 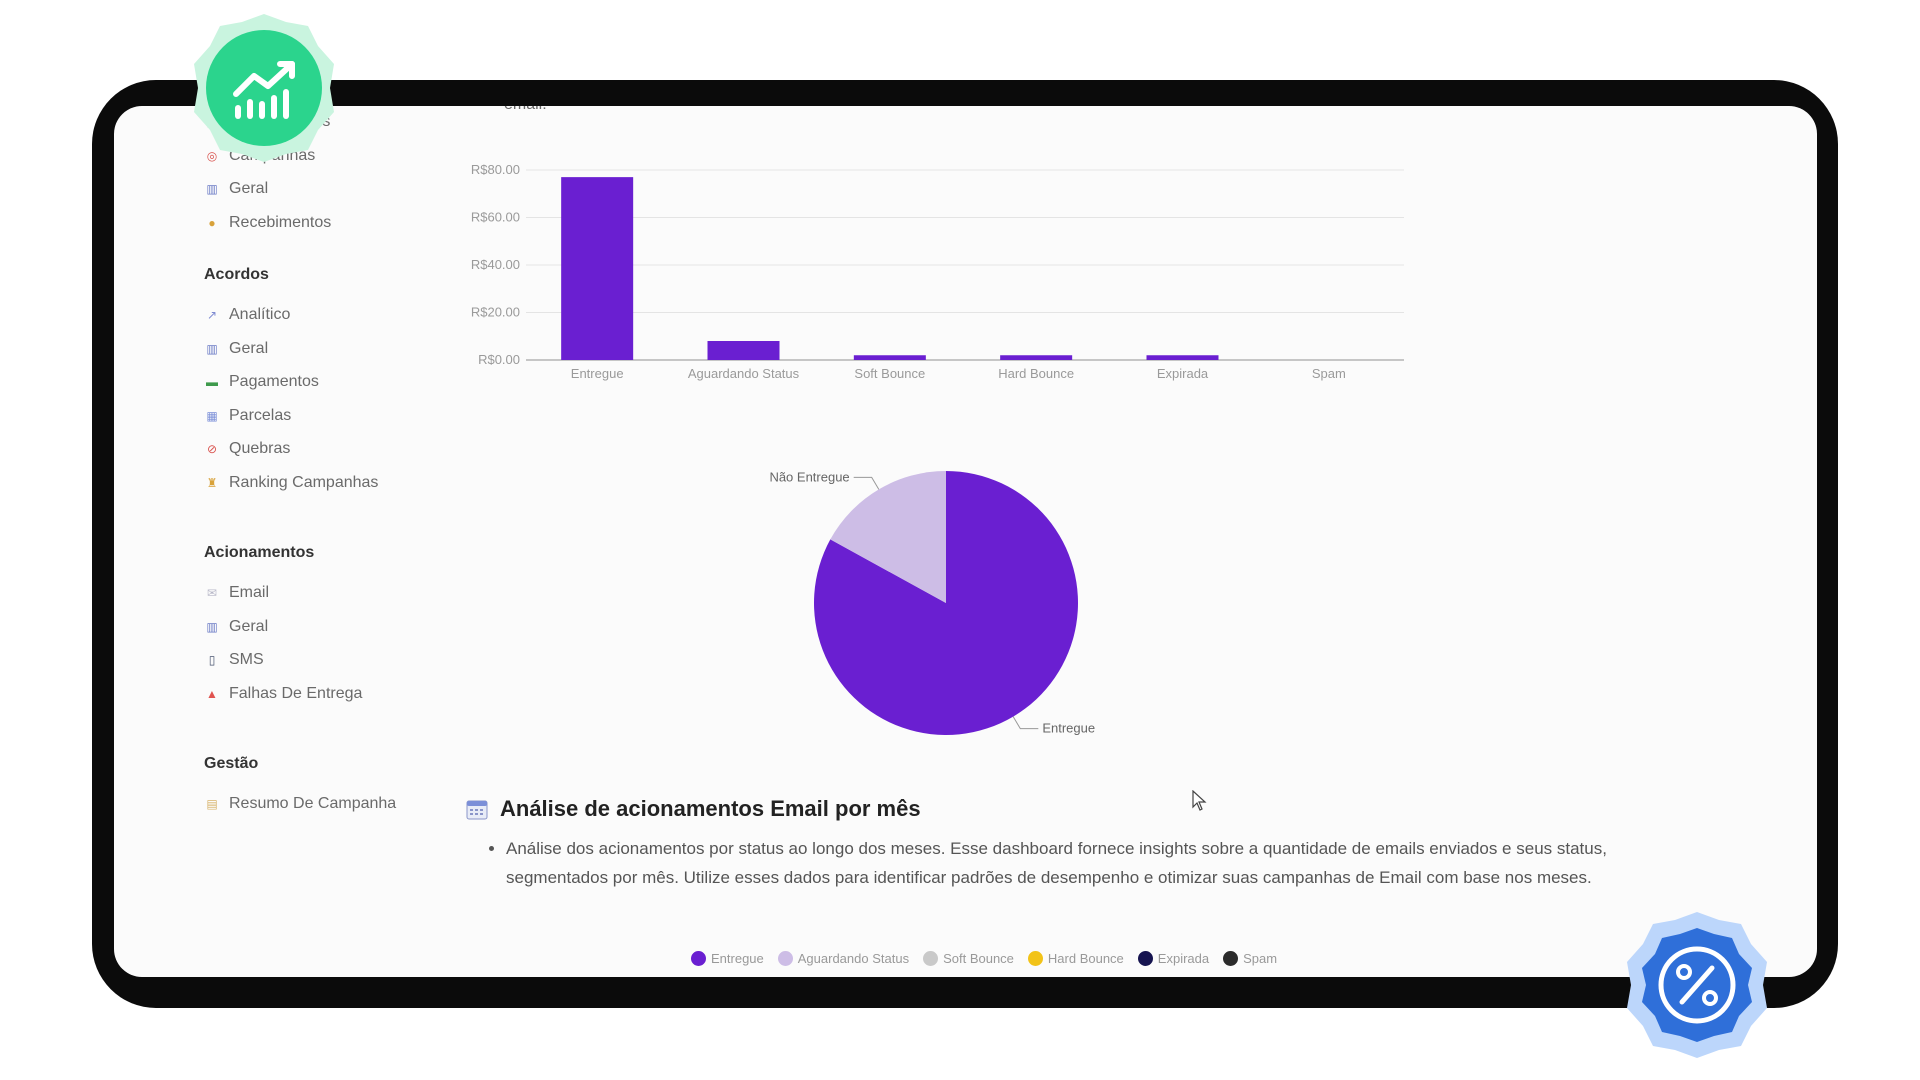 I want to click on sidebar-item-label: Falhas De Entrega, so click(x=296, y=693).